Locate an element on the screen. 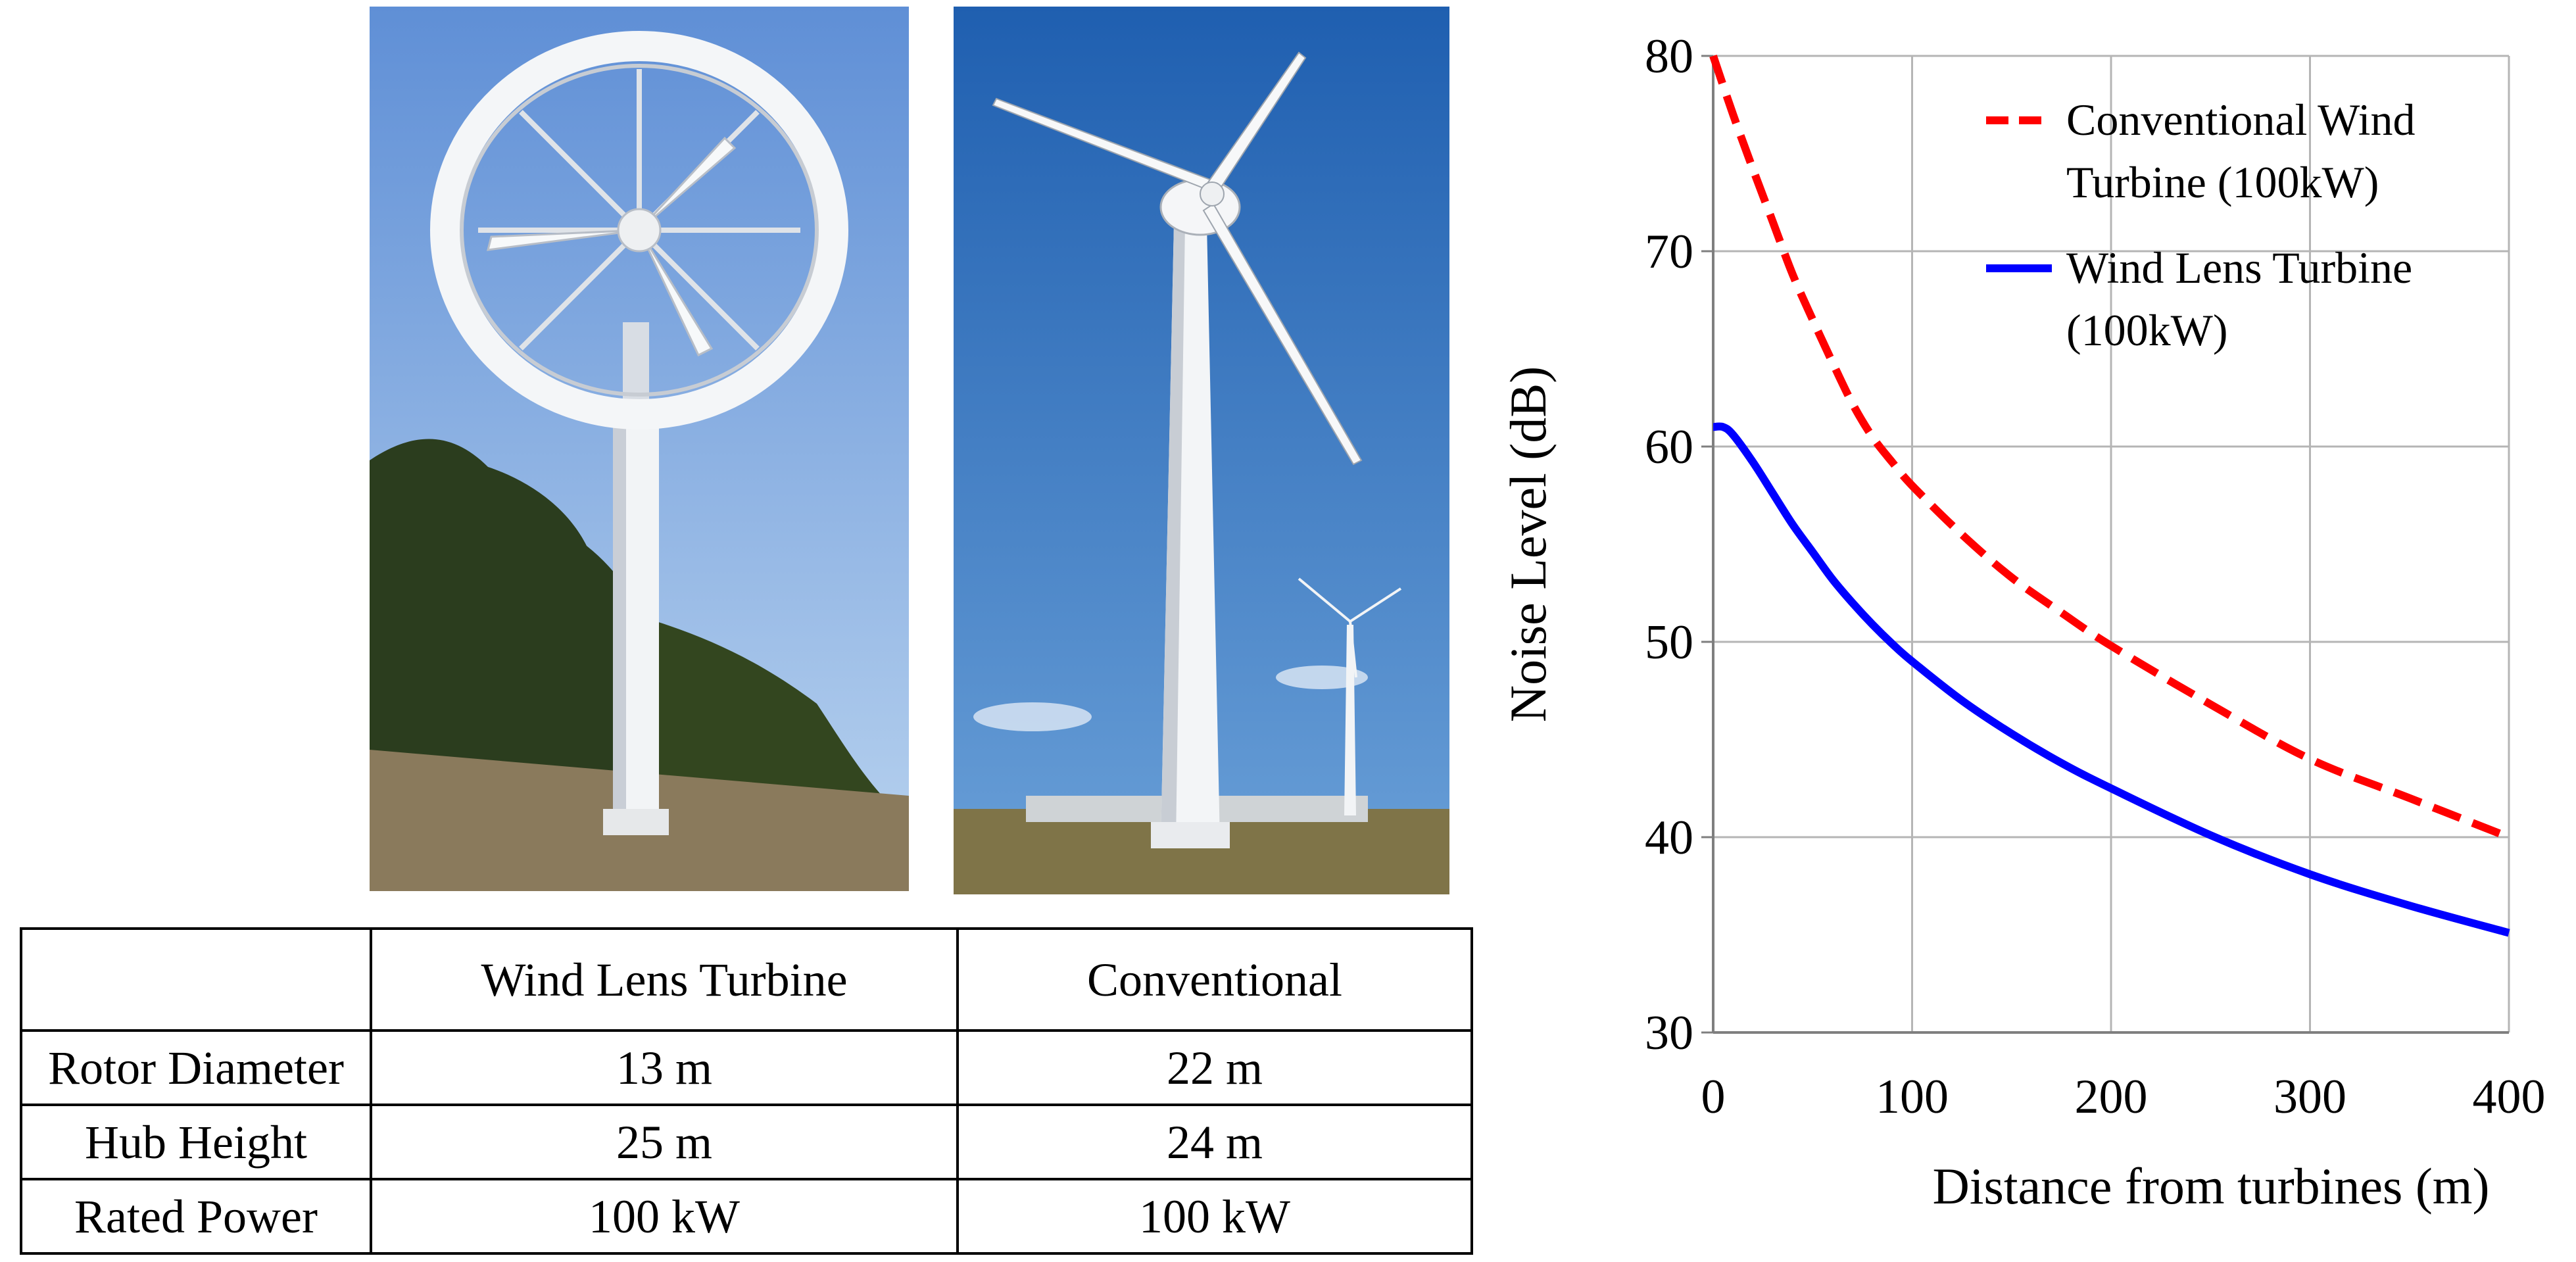  wind-lens-turbine-photo is located at coordinates (639, 449).